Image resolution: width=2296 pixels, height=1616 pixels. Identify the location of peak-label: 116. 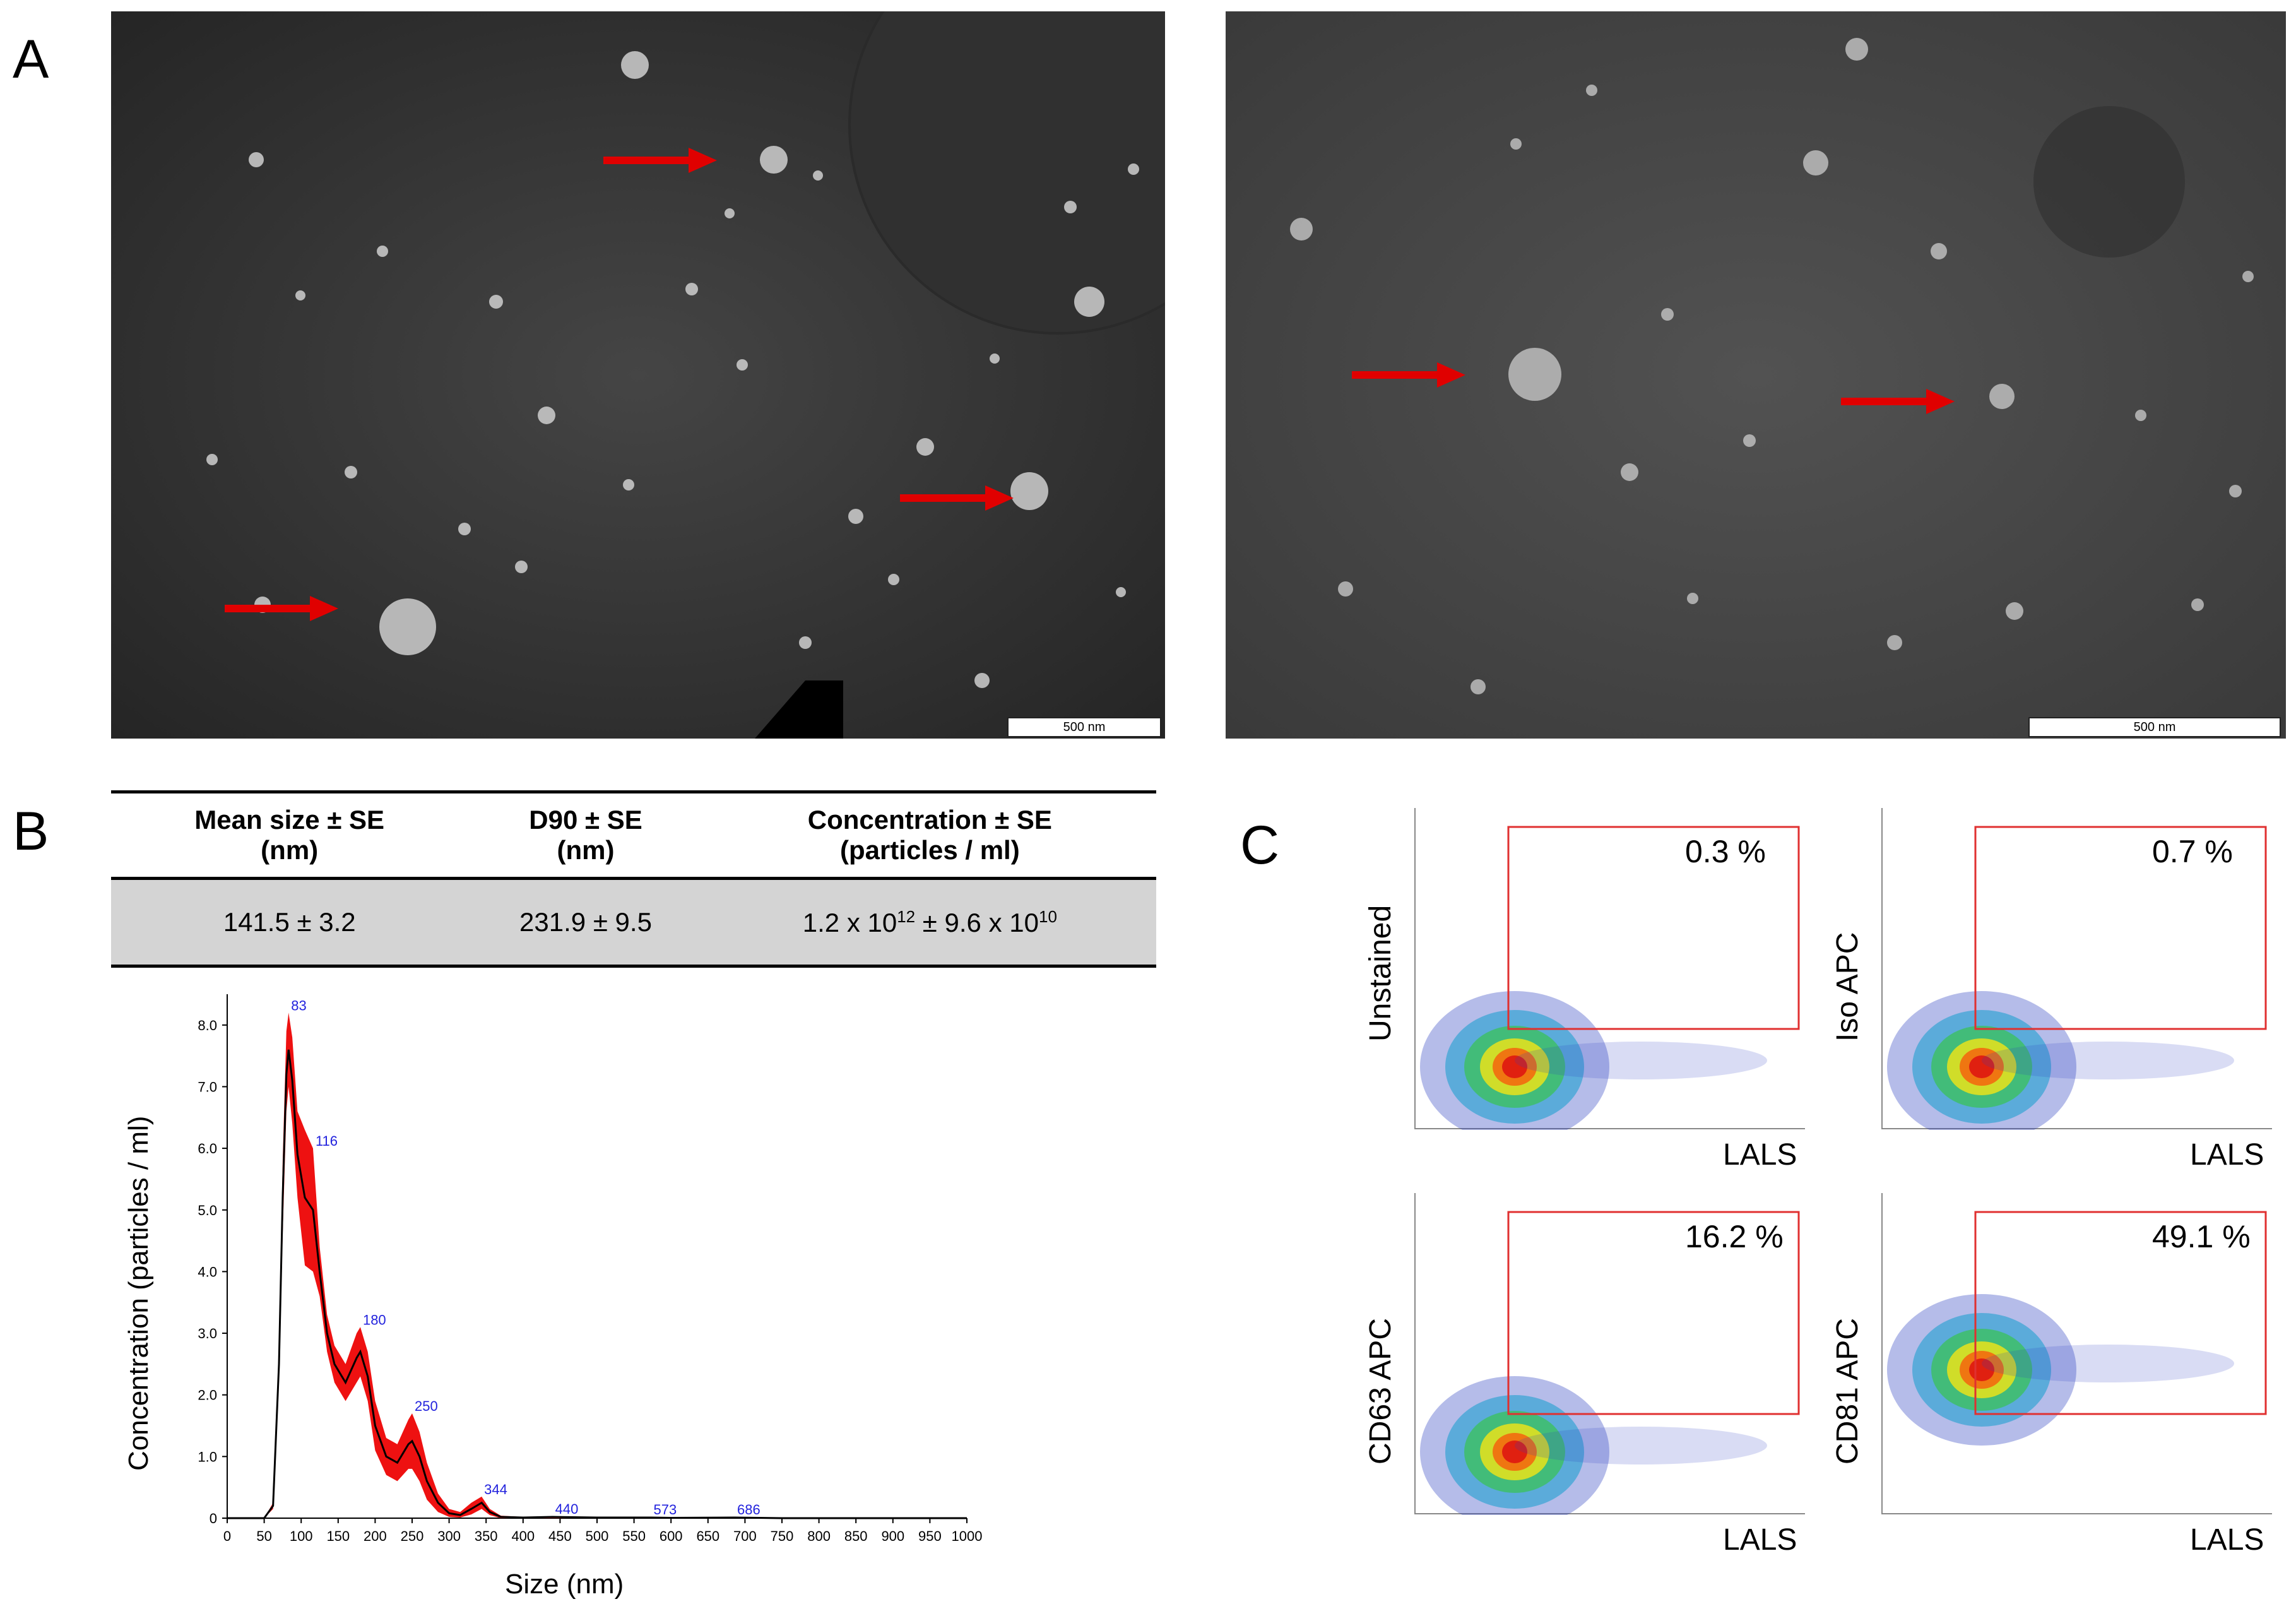
(327, 1141).